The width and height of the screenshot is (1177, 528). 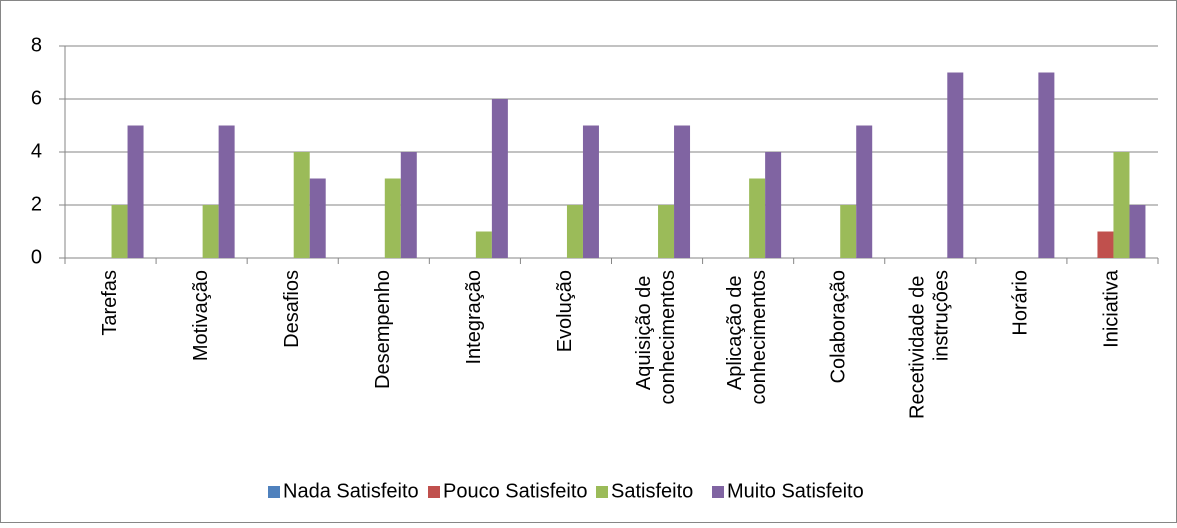 I want to click on x-tick-label: Desafios, so click(x=292, y=309).